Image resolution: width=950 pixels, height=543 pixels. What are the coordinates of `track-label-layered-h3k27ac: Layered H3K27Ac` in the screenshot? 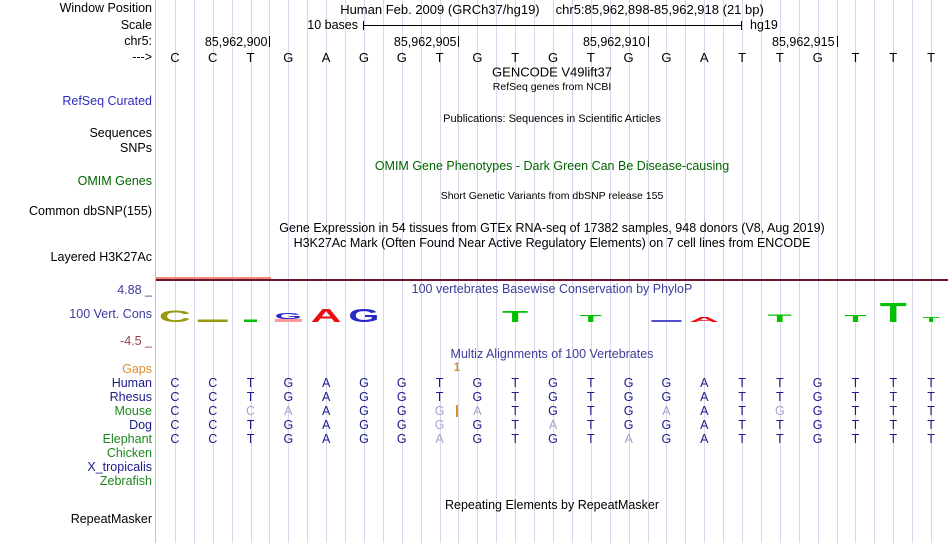 It's located at (101, 257).